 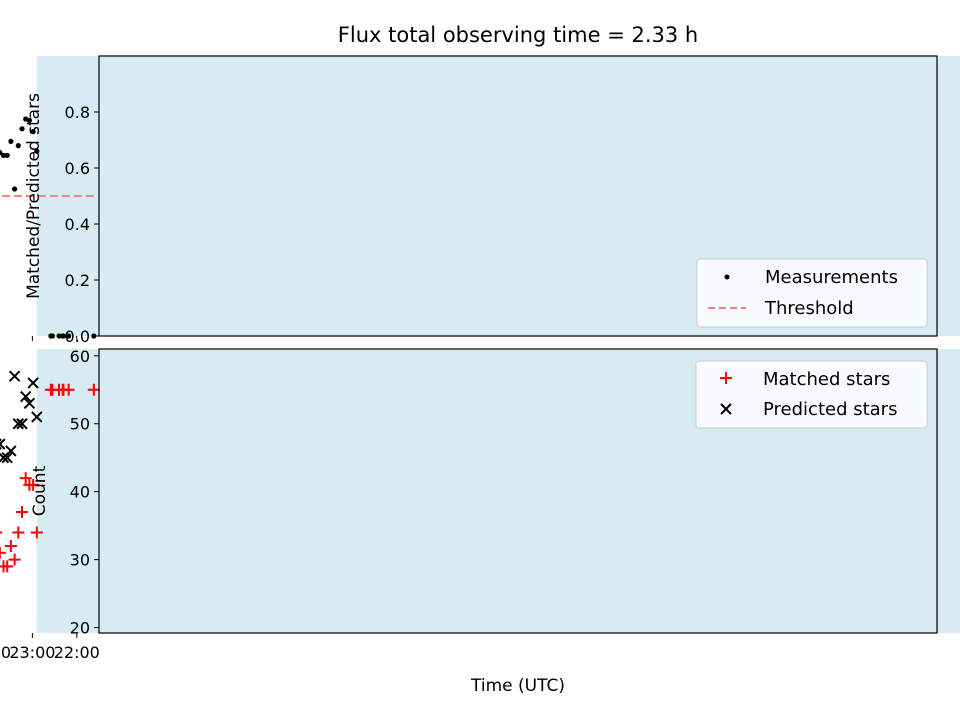 What do you see at coordinates (77, 168) in the screenshot?
I see `top-y-tick-label: 0.6` at bounding box center [77, 168].